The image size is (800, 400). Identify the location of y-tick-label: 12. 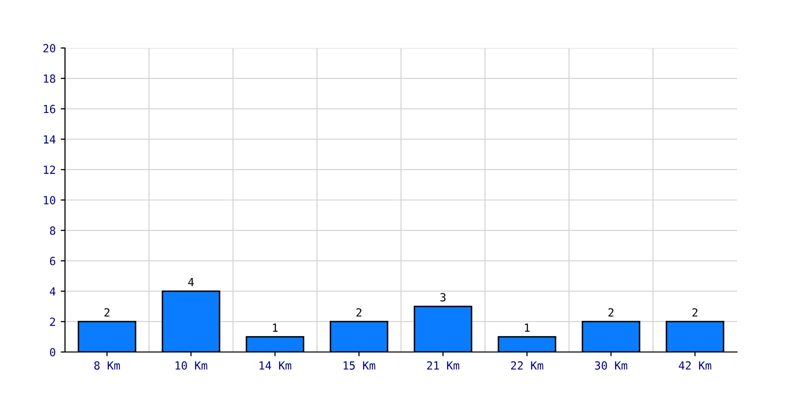
(50, 170).